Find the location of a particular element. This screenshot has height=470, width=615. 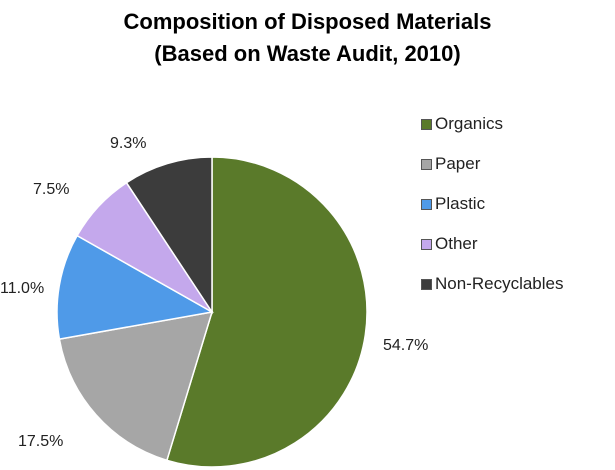

legend-label-non-recyclables: Non-Recyclables is located at coordinates (499, 283).